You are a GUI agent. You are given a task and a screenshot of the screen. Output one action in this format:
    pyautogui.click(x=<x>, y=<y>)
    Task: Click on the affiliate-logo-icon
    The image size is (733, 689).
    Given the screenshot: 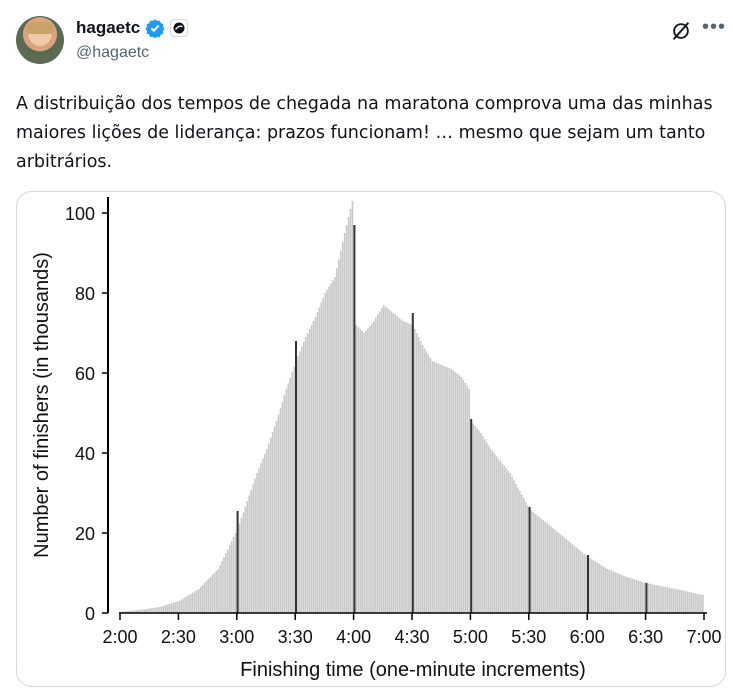 What is the action you would take?
    pyautogui.click(x=179, y=28)
    